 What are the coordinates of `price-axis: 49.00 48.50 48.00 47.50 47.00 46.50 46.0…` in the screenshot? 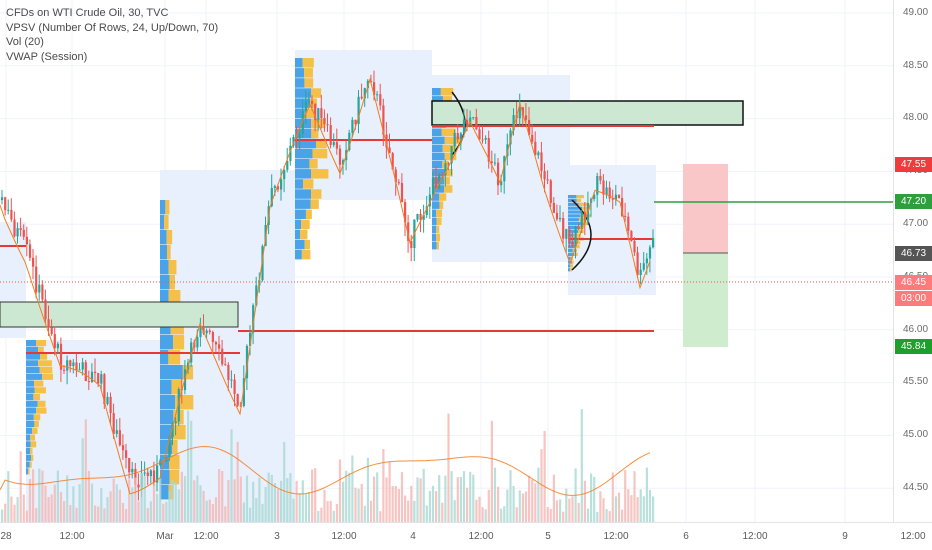 It's located at (912, 261).